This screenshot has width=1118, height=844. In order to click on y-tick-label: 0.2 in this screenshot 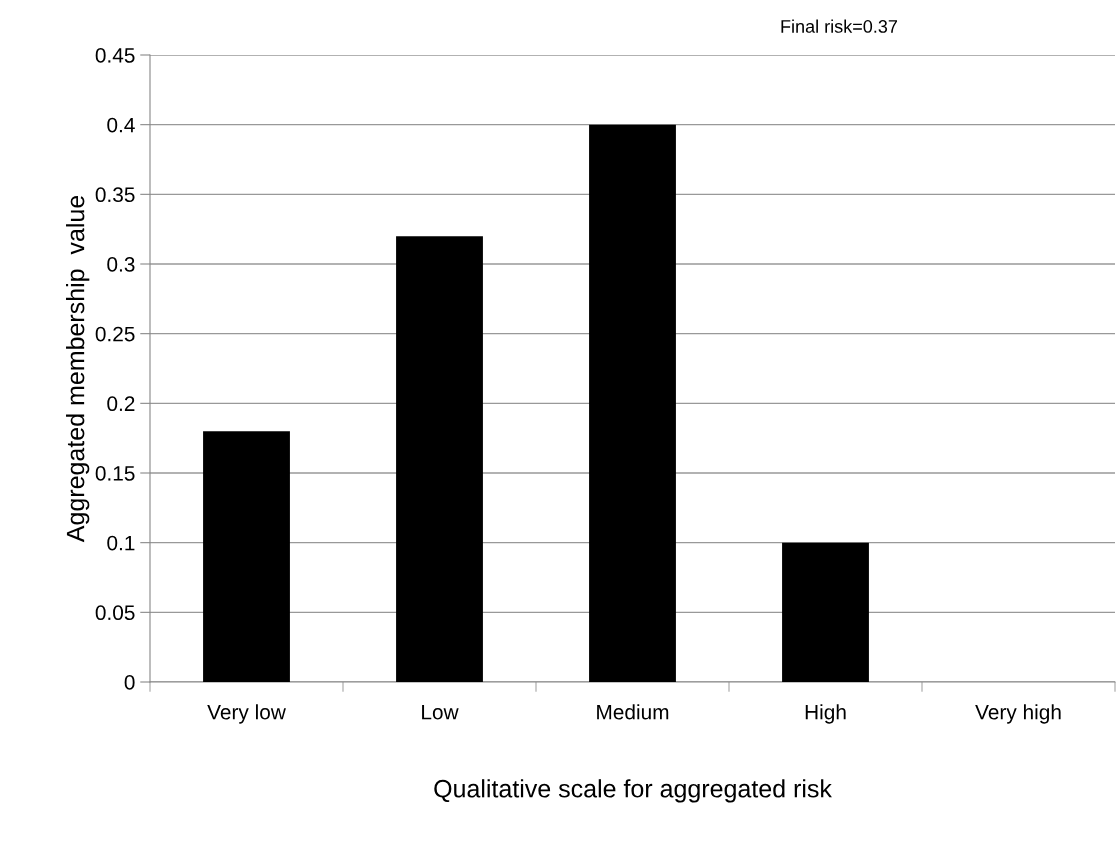, I will do `click(121, 404)`.